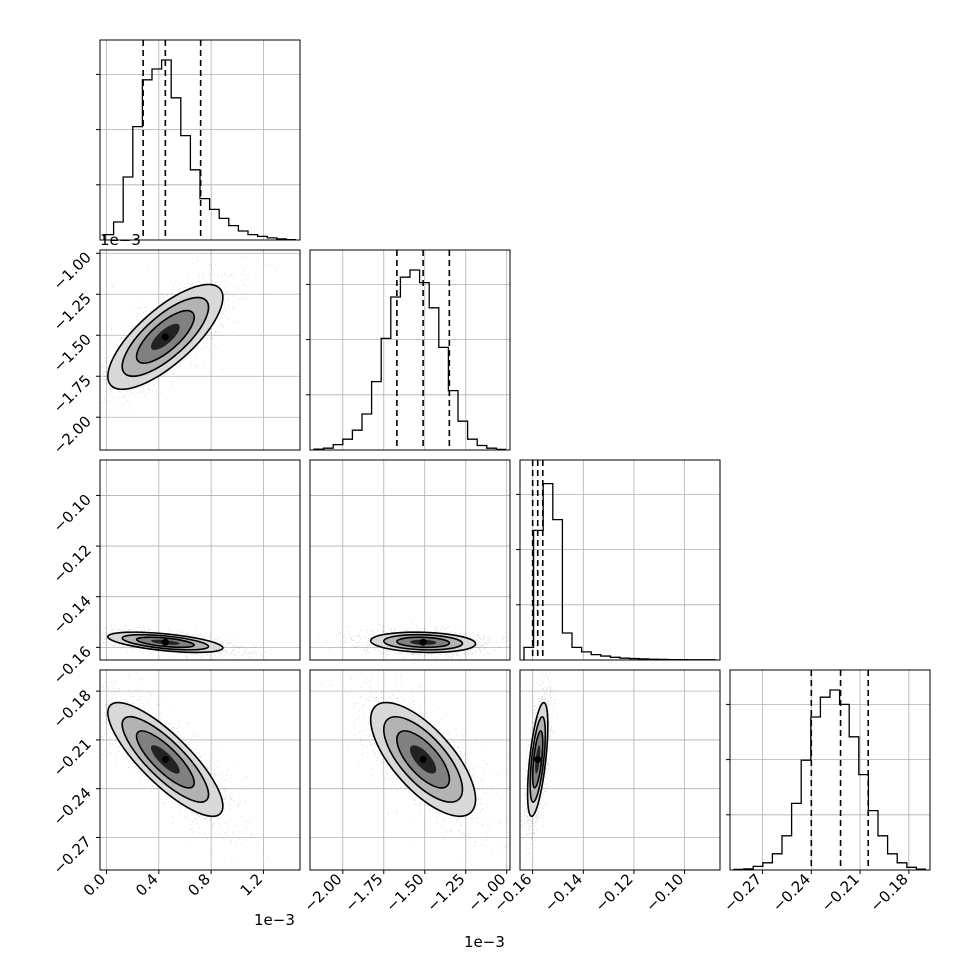  I want to click on y-tick-label: −0.24, so click(72, 806).